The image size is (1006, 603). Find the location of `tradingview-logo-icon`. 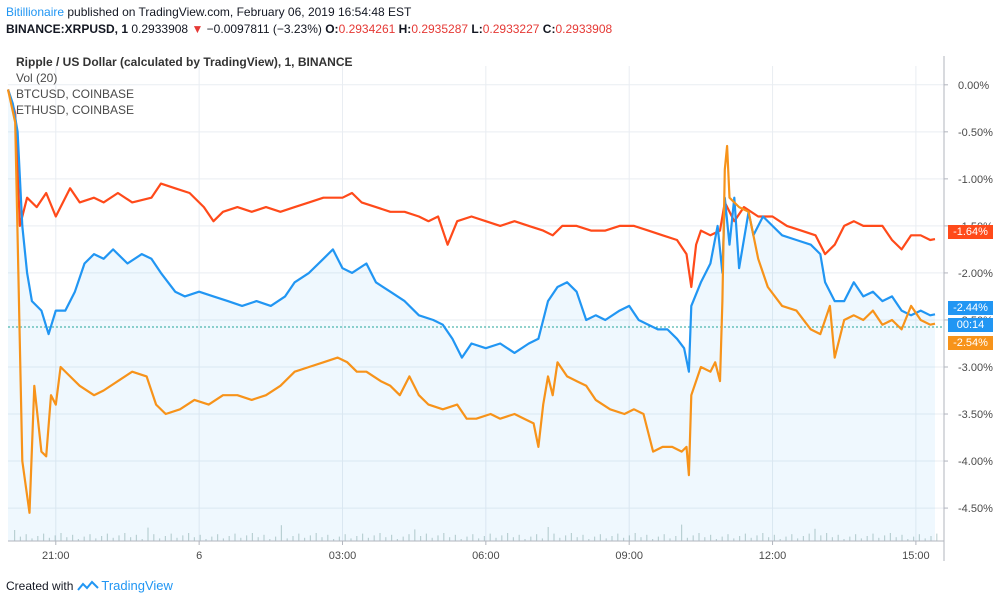

tradingview-logo-icon is located at coordinates (88, 585).